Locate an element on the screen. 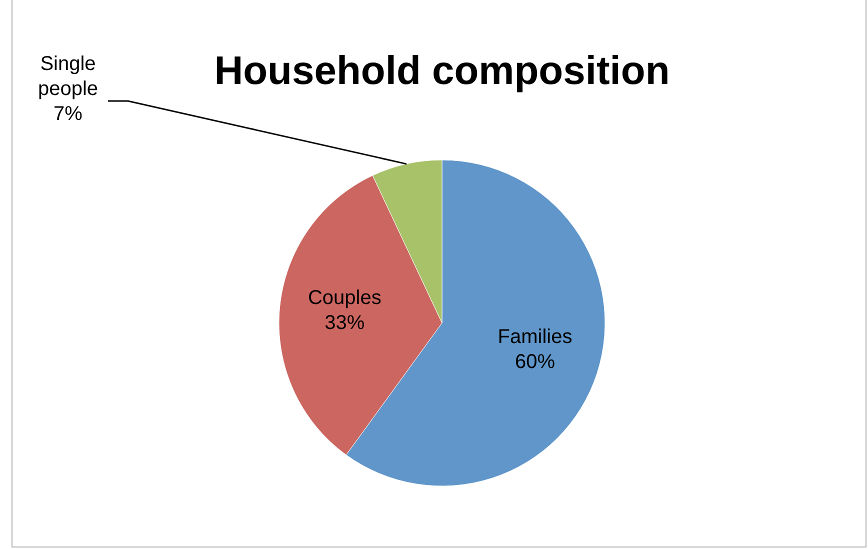  slice-label: Families is located at coordinates (535, 337).